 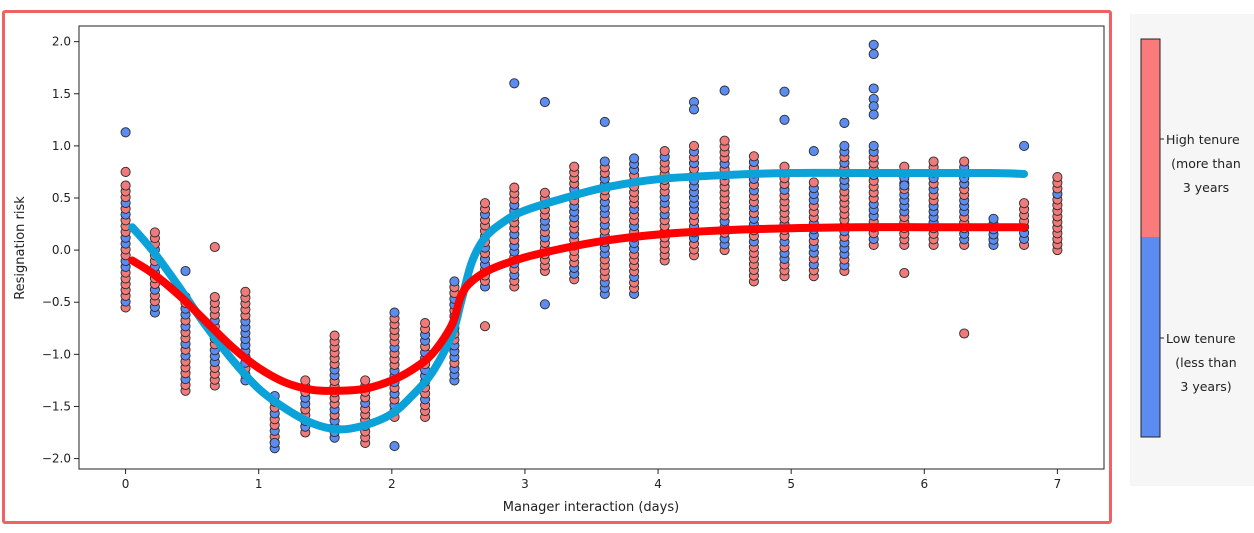 I want to click on y-tick-label: −1.0, so click(x=56, y=354).